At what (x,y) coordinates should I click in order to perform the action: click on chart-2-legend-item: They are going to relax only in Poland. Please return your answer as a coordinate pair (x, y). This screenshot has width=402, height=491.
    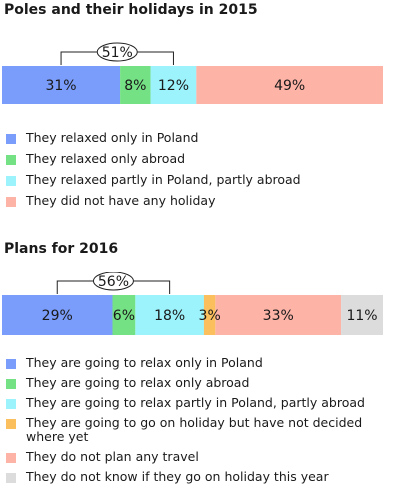
    Looking at the image, I should click on (202, 363).